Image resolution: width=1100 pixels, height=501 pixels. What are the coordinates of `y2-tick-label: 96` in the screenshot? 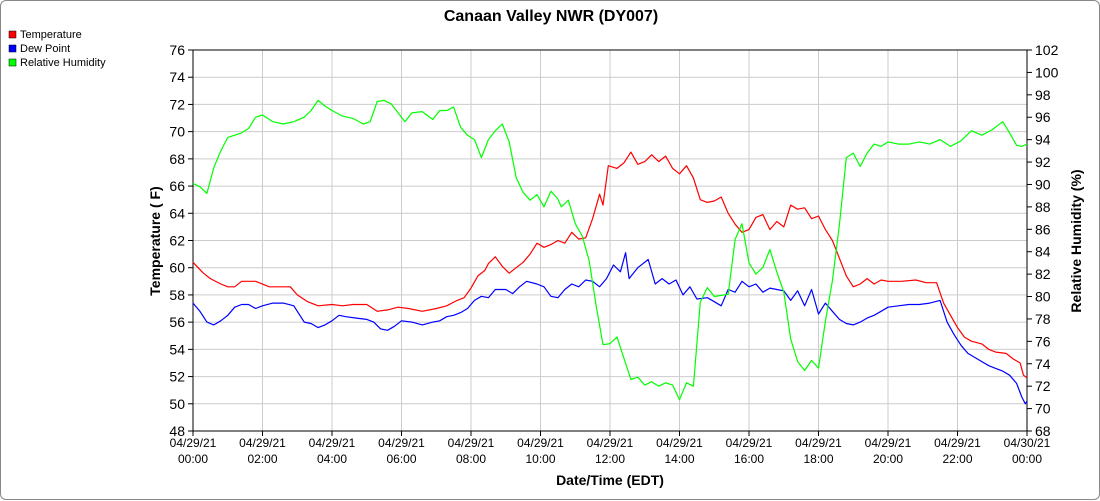 It's located at (1043, 117).